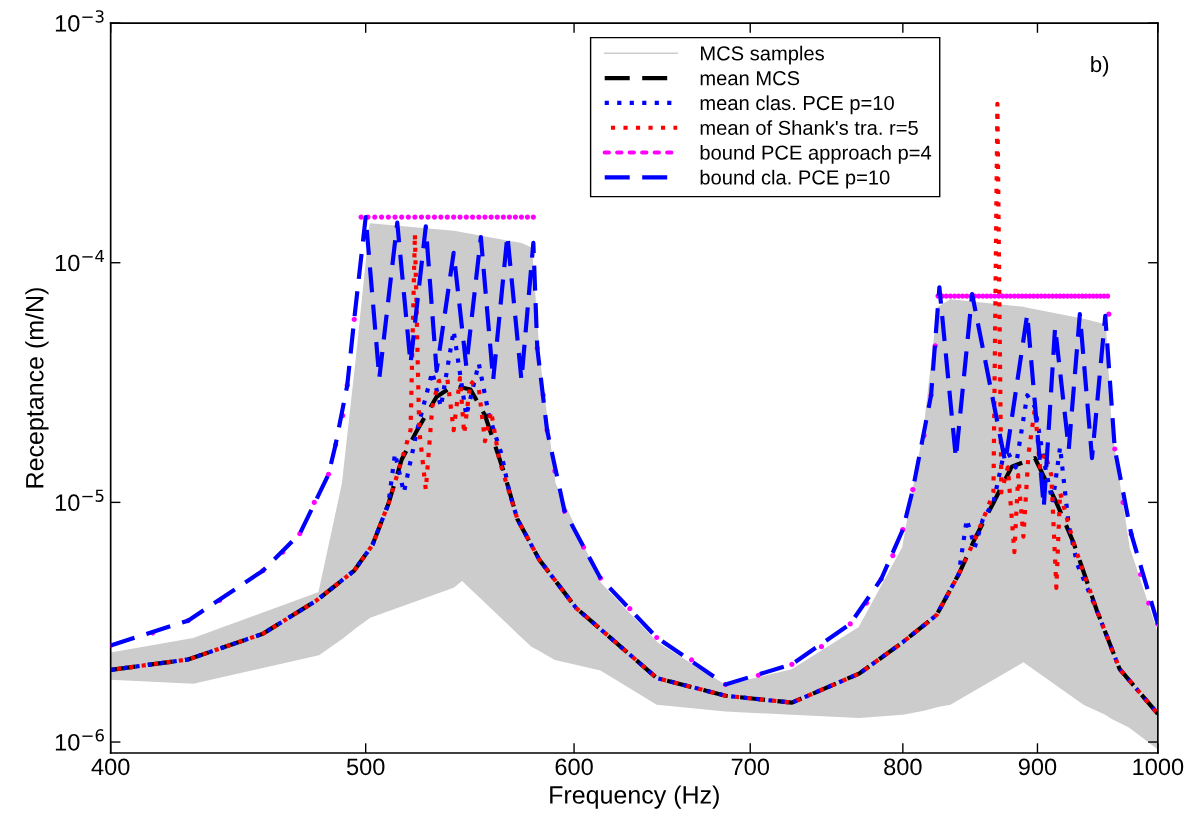 This screenshot has height=839, width=1190. What do you see at coordinates (79, 500) in the screenshot?
I see `y-tick-label: 10$^{−5}$` at bounding box center [79, 500].